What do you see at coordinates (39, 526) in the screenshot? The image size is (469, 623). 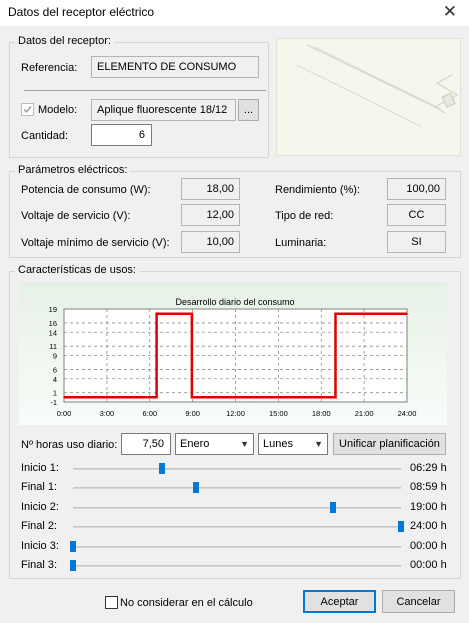 I see `slider-label: Final 2:` at bounding box center [39, 526].